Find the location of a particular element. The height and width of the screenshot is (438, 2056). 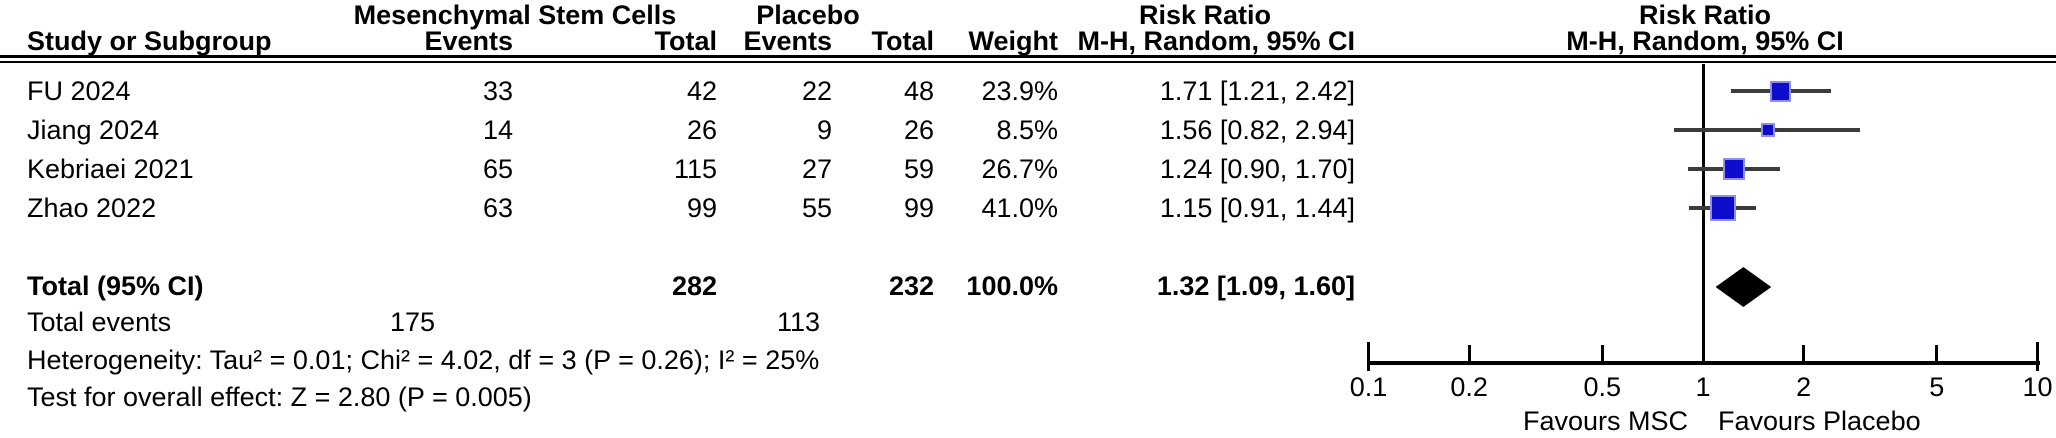

msc-events: 65 is located at coordinates (497, 169).